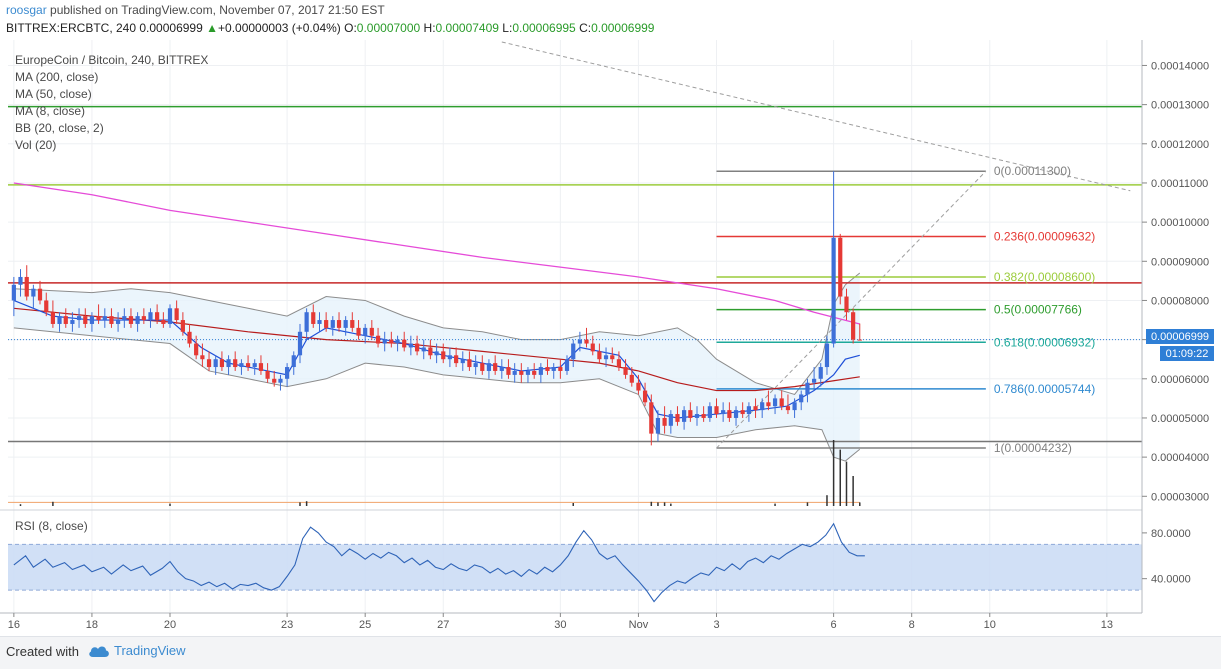 The width and height of the screenshot is (1221, 669). I want to click on last-price-badge-bg, so click(1180, 336).